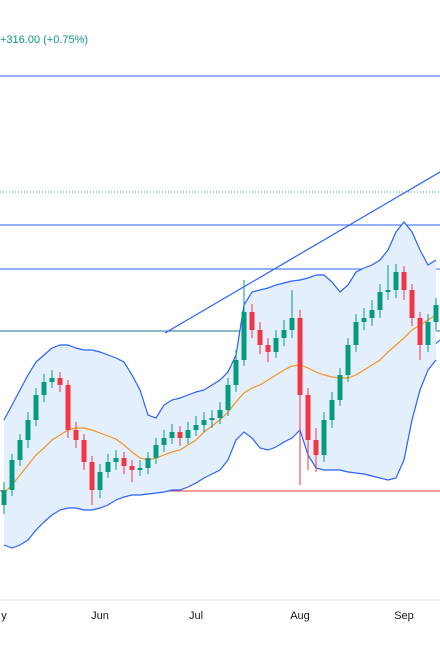 The image size is (440, 660). I want to click on x-tick-label: Aug, so click(300, 616).